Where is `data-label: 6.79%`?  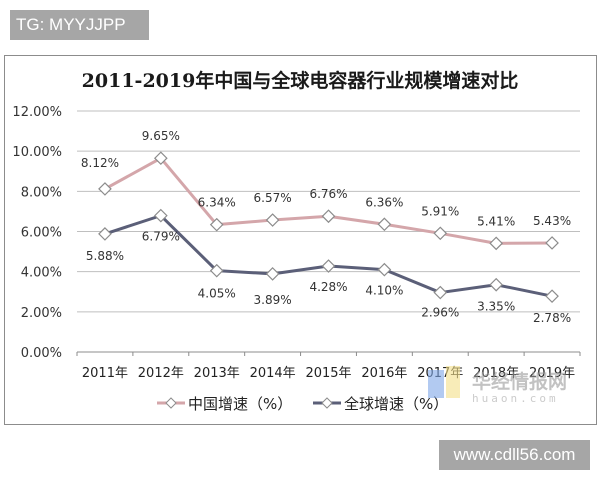 data-label: 6.79% is located at coordinates (161, 237).